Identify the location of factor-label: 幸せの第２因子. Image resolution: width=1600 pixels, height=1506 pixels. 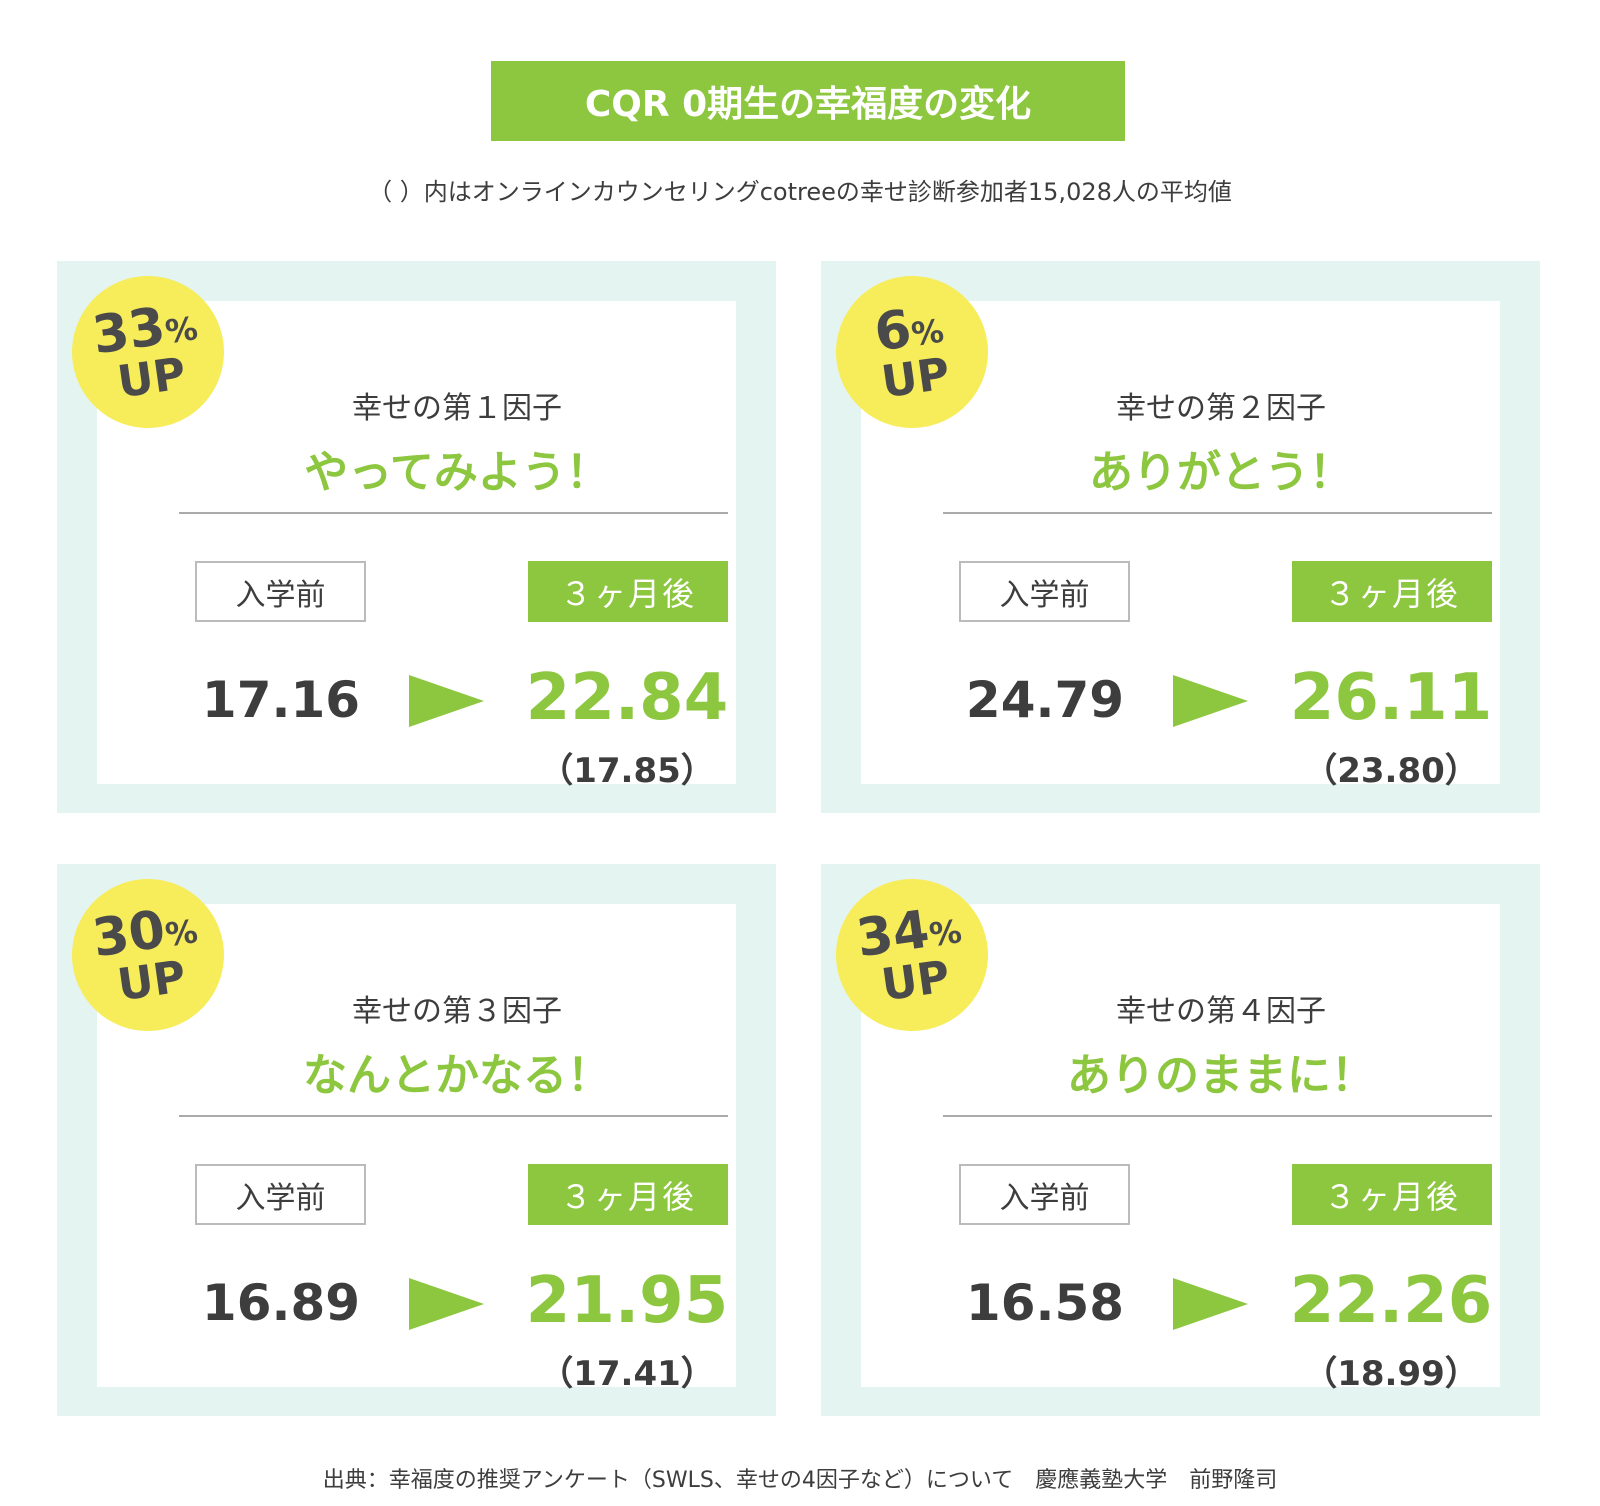
(1221, 408).